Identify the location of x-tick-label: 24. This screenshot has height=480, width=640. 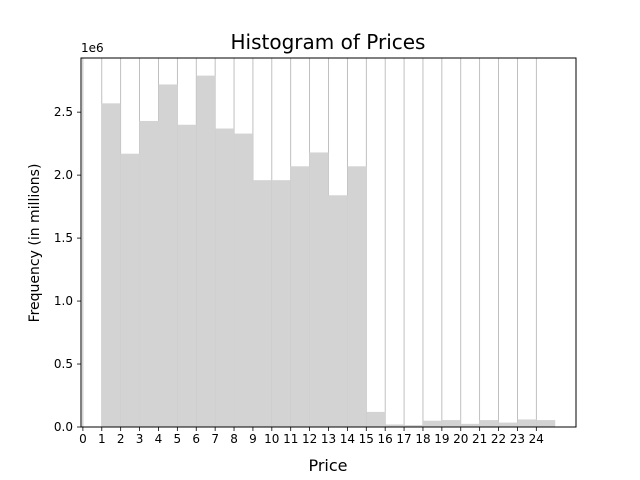
(536, 439).